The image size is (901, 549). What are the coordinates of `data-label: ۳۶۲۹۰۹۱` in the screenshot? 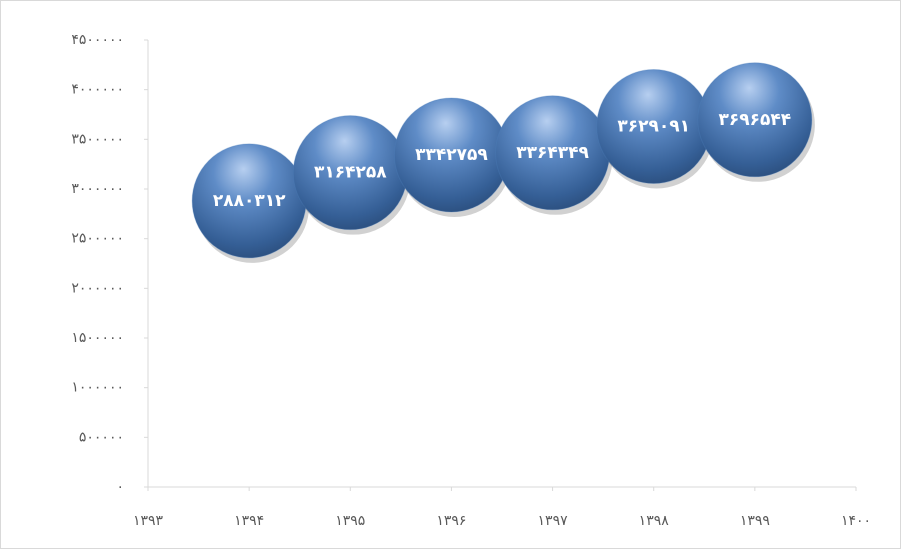 It's located at (653, 127).